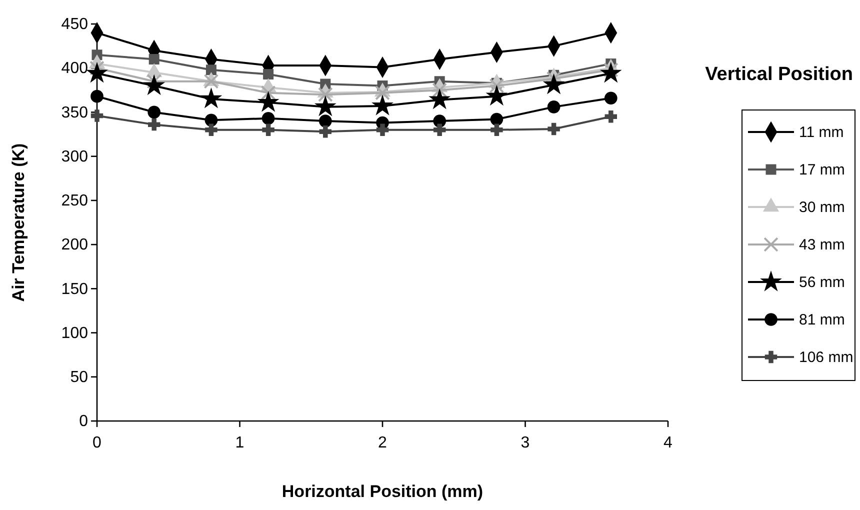  Describe the element at coordinates (779, 74) in the screenshot. I see `legend-title: Vertical Position` at that location.